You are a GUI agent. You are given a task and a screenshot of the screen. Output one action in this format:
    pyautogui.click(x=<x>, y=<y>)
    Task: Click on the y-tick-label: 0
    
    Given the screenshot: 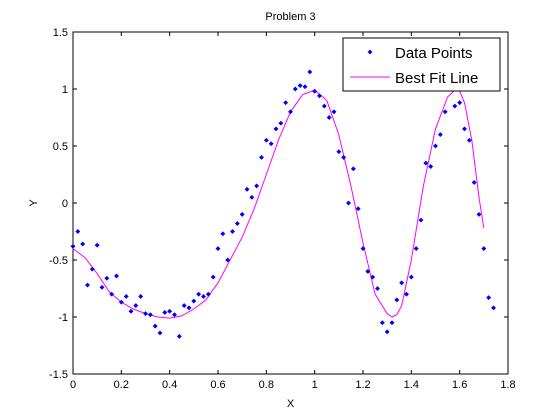 What is the action you would take?
    pyautogui.click(x=65, y=204)
    